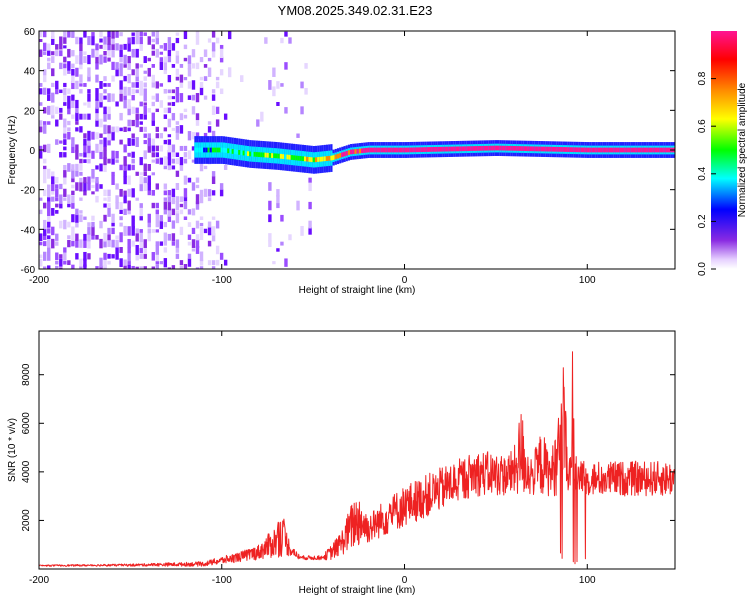 The height and width of the screenshot is (600, 750). I want to click on y-tick-label: 20, so click(30, 111).